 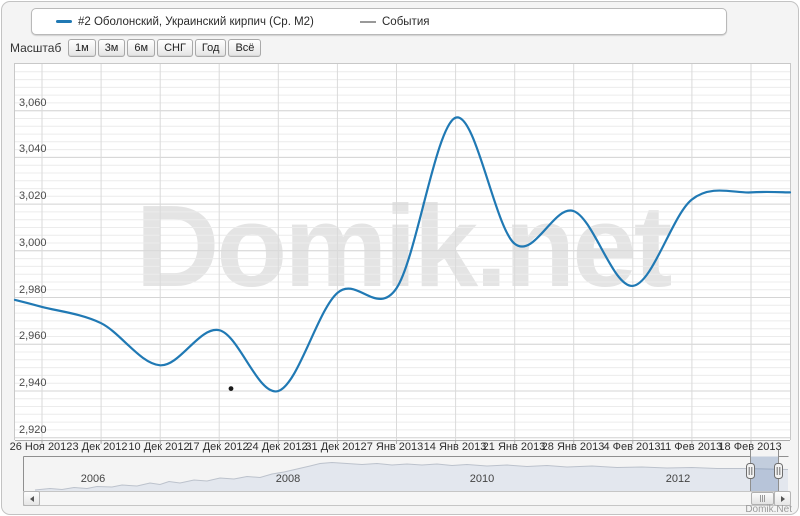 I want to click on legend-item-events: События, so click(x=394, y=21).